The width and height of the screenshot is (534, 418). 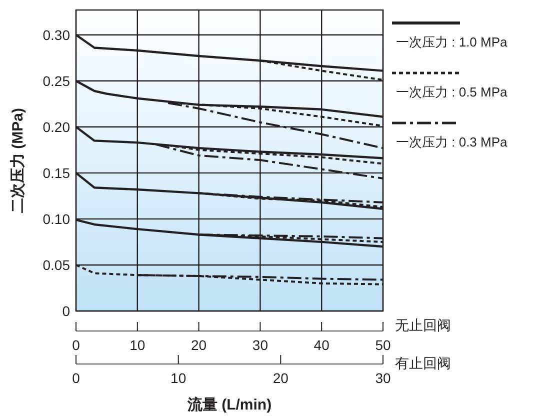 I want to click on y-tick-label: 0.20, so click(x=56, y=126).